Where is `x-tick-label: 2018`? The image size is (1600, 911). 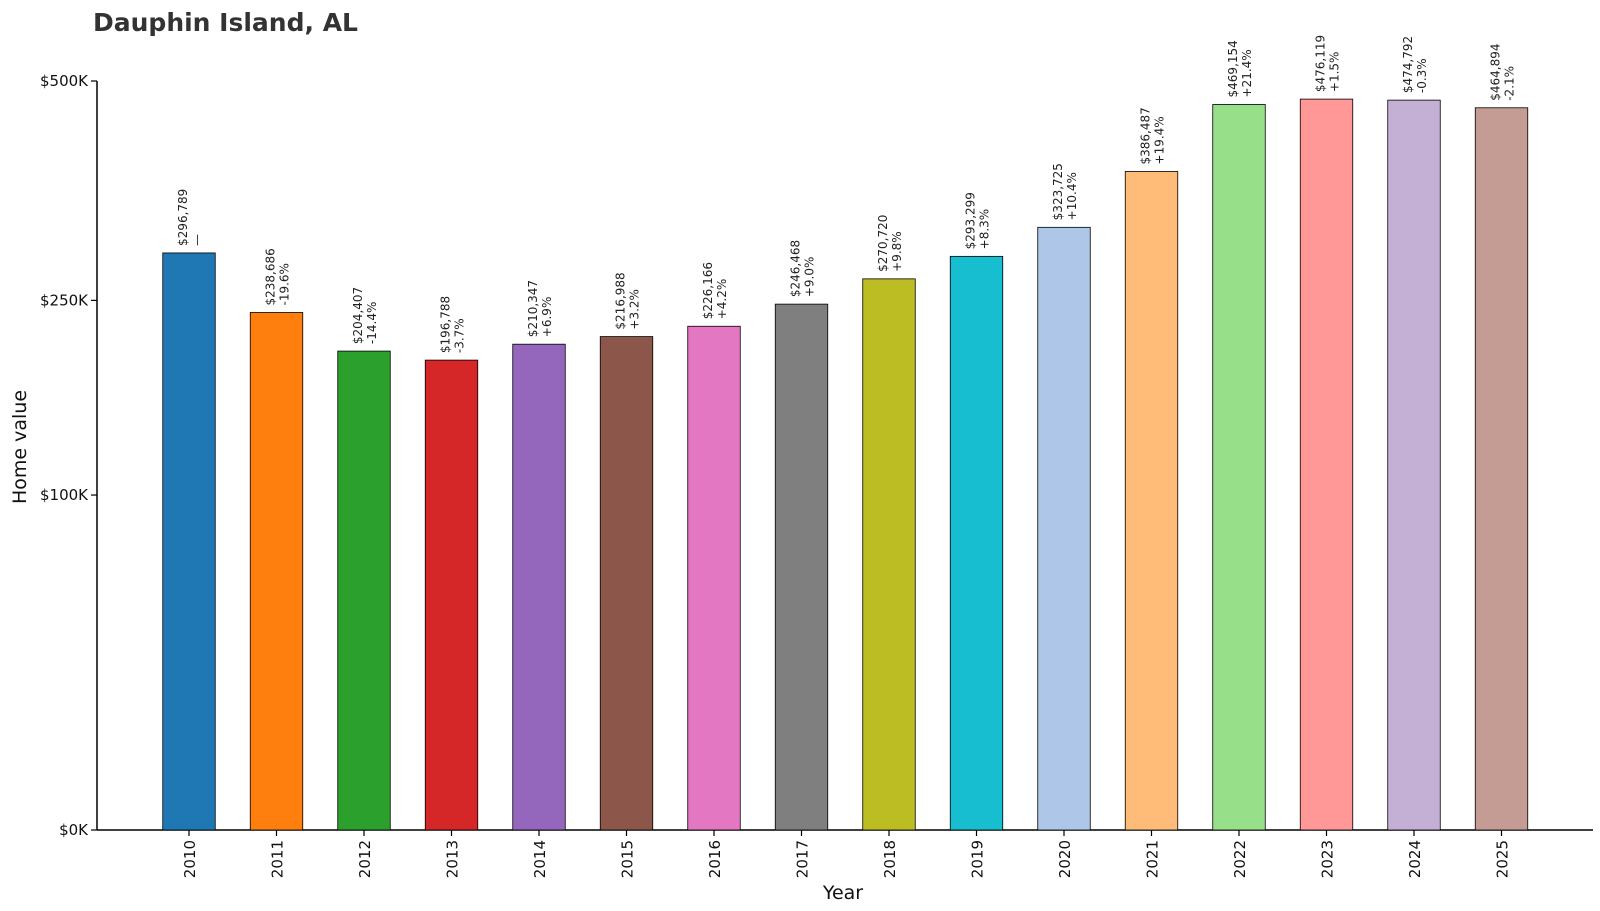 x-tick-label: 2018 is located at coordinates (890, 859).